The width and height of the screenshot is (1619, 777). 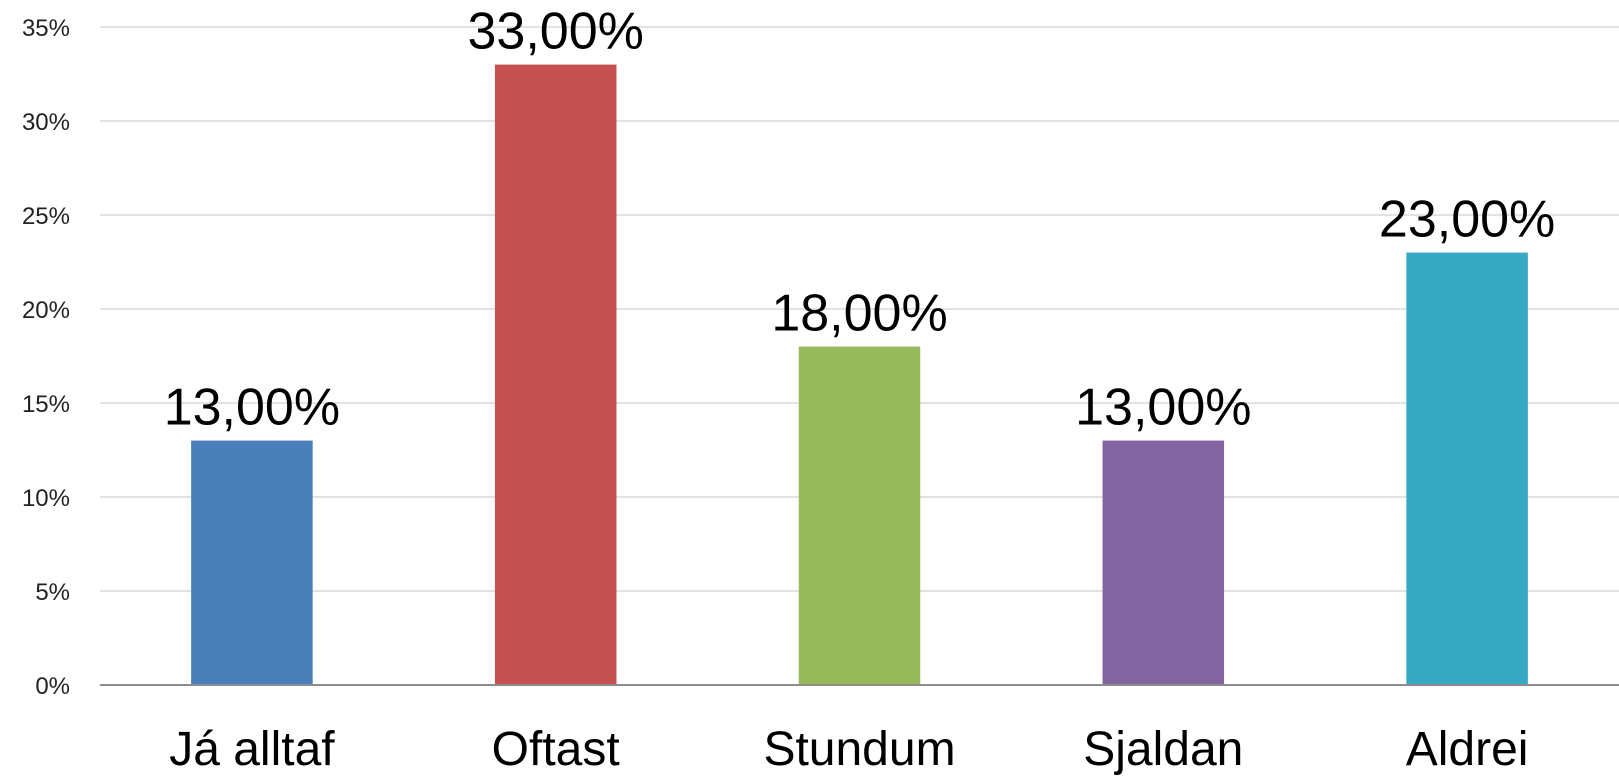 What do you see at coordinates (1163, 749) in the screenshot?
I see `x-tick-label: Sjaldan` at bounding box center [1163, 749].